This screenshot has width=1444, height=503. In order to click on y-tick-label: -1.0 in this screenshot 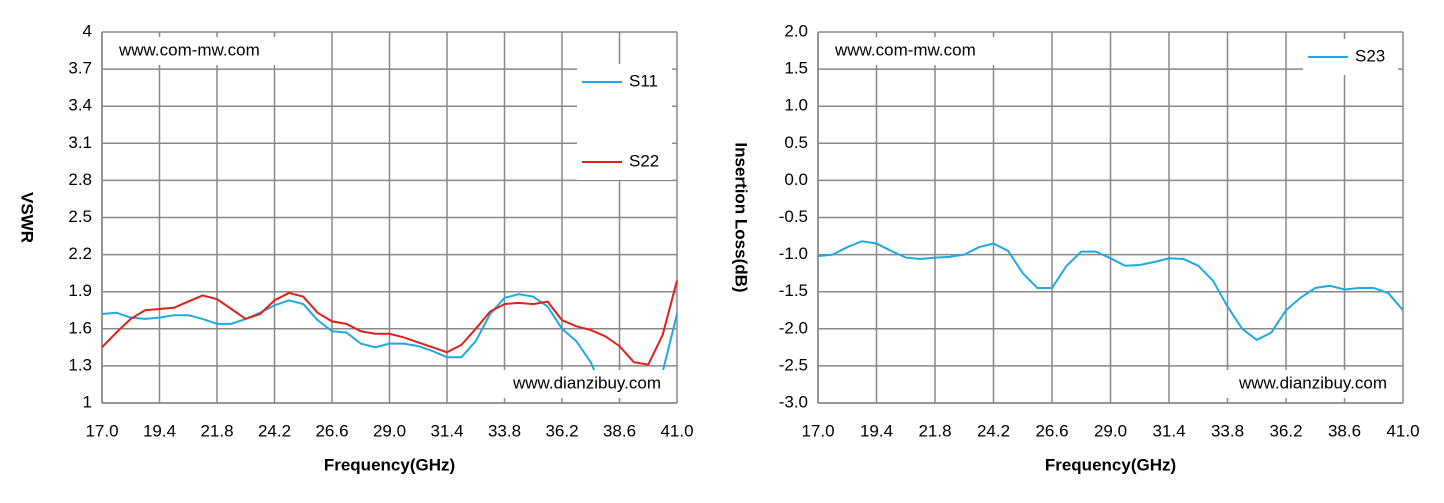, I will do `click(793, 253)`.